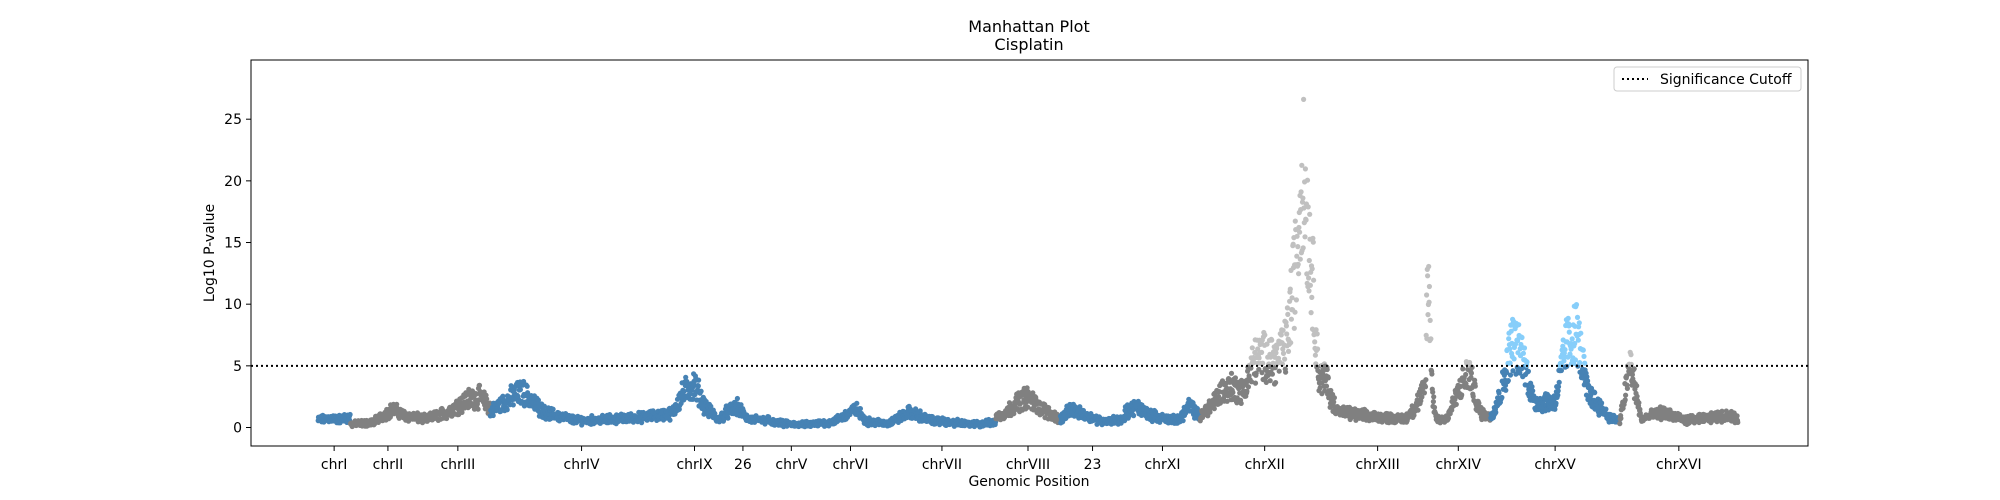 Image resolution: width=2000 pixels, height=500 pixels. What do you see at coordinates (233, 305) in the screenshot?
I see `y-tick-label: 10` at bounding box center [233, 305].